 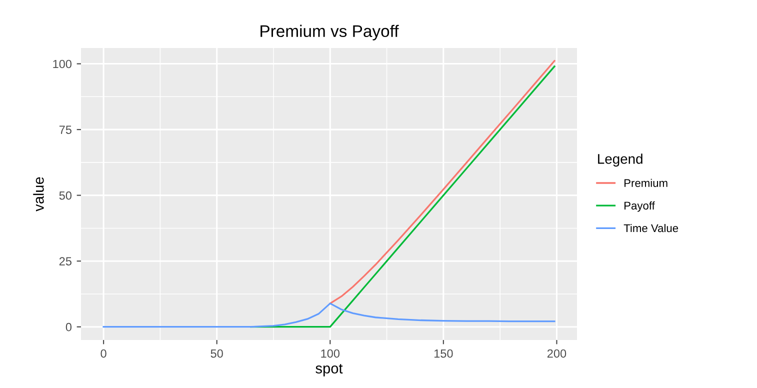 I want to click on y-tick-label: 0, so click(x=69, y=327).